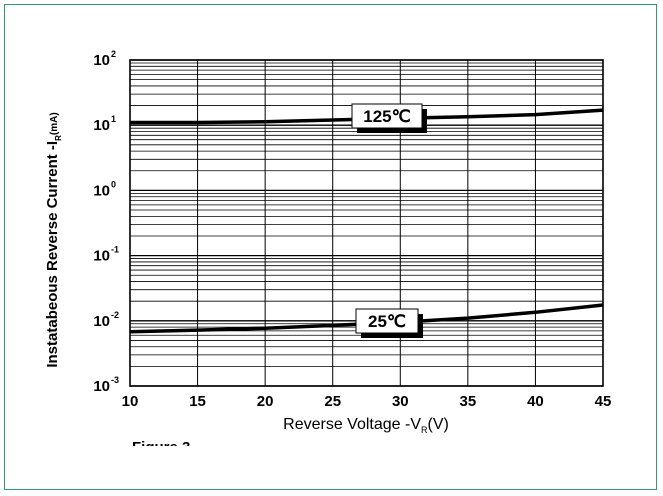 This screenshot has height=496, width=663. Describe the element at coordinates (366, 425) in the screenshot. I see `x-axis-label: Reverse Voltage -VR(V)` at that location.